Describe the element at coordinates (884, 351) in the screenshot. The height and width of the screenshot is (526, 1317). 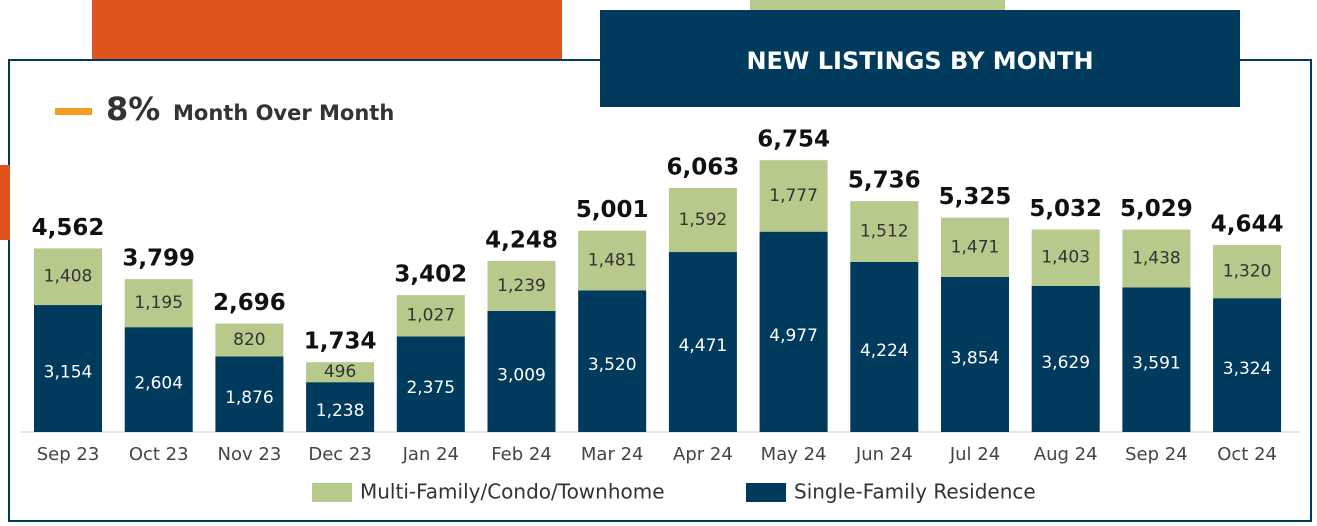
I see `segment-label: 4,224` at that location.